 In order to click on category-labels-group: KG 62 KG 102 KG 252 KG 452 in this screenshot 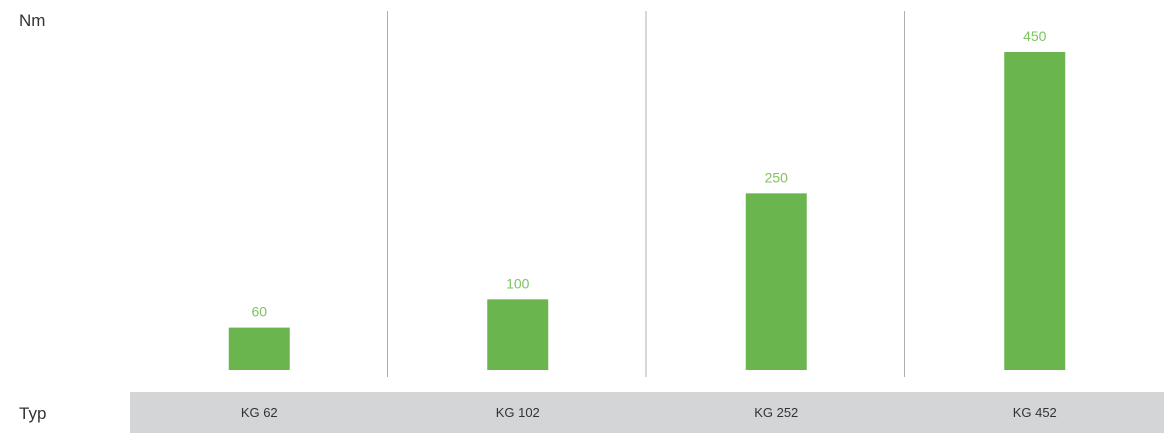, I will do `click(649, 412)`.